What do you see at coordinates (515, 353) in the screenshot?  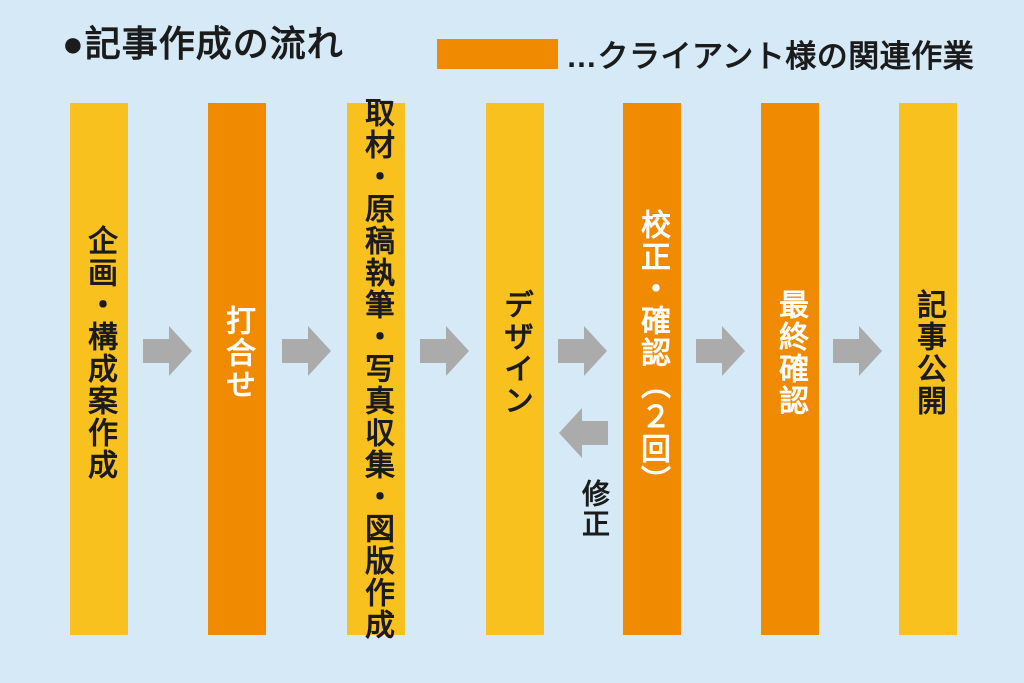 I see `flow-step-label: デザイン` at bounding box center [515, 353].